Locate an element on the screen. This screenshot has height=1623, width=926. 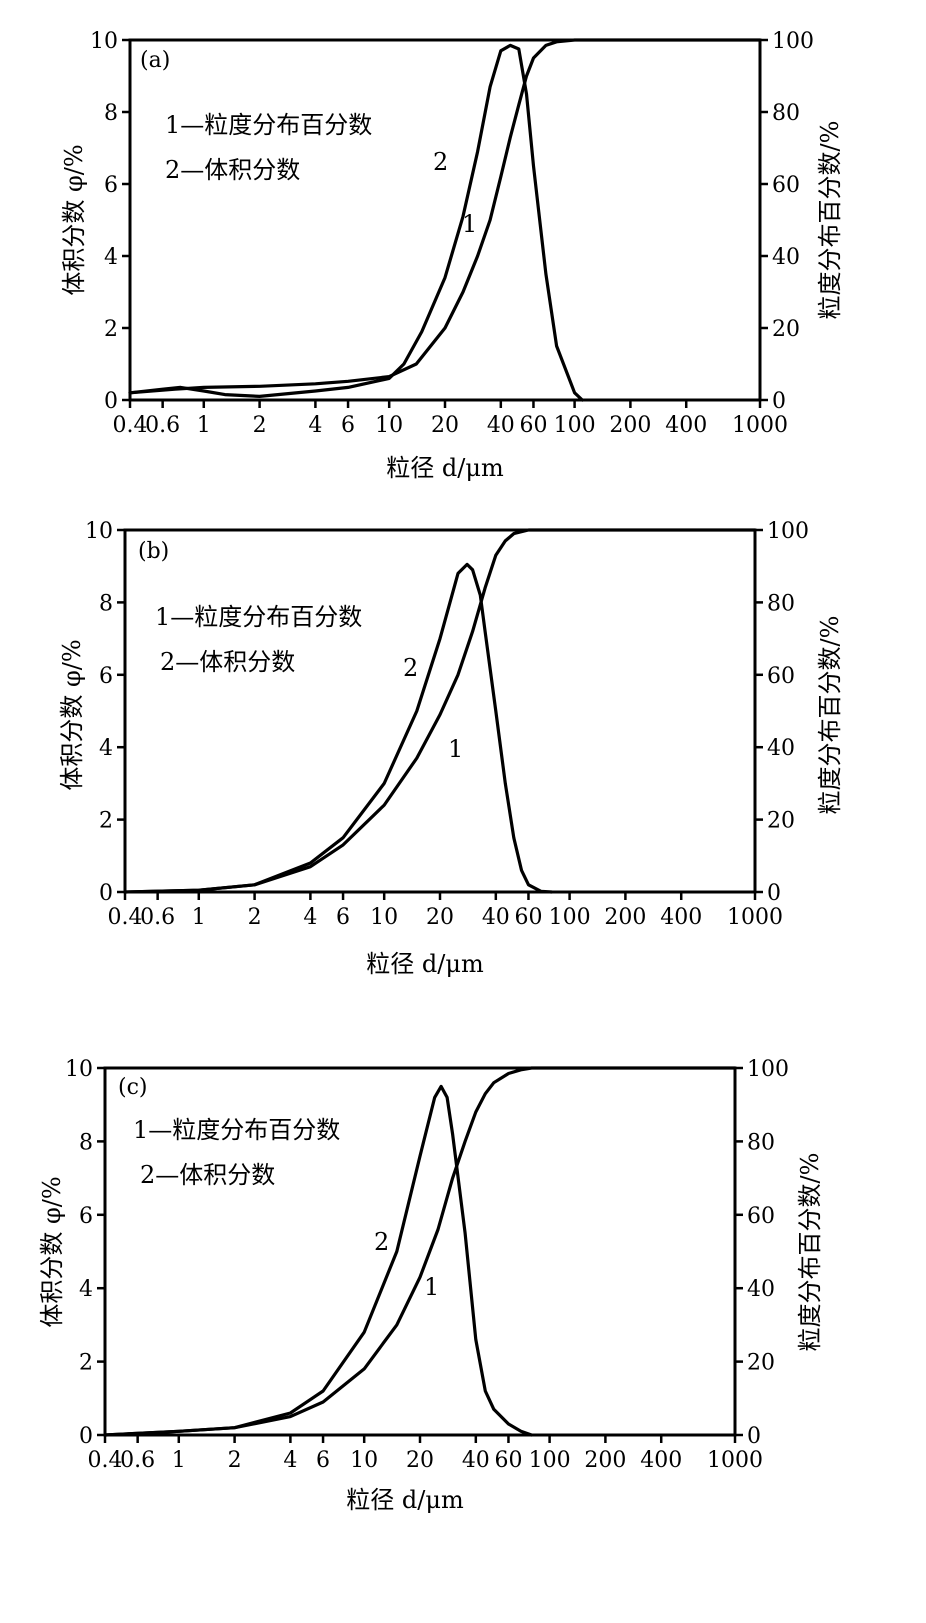
x-axis-title: 粒径 d/μm is located at coordinates (425, 964).